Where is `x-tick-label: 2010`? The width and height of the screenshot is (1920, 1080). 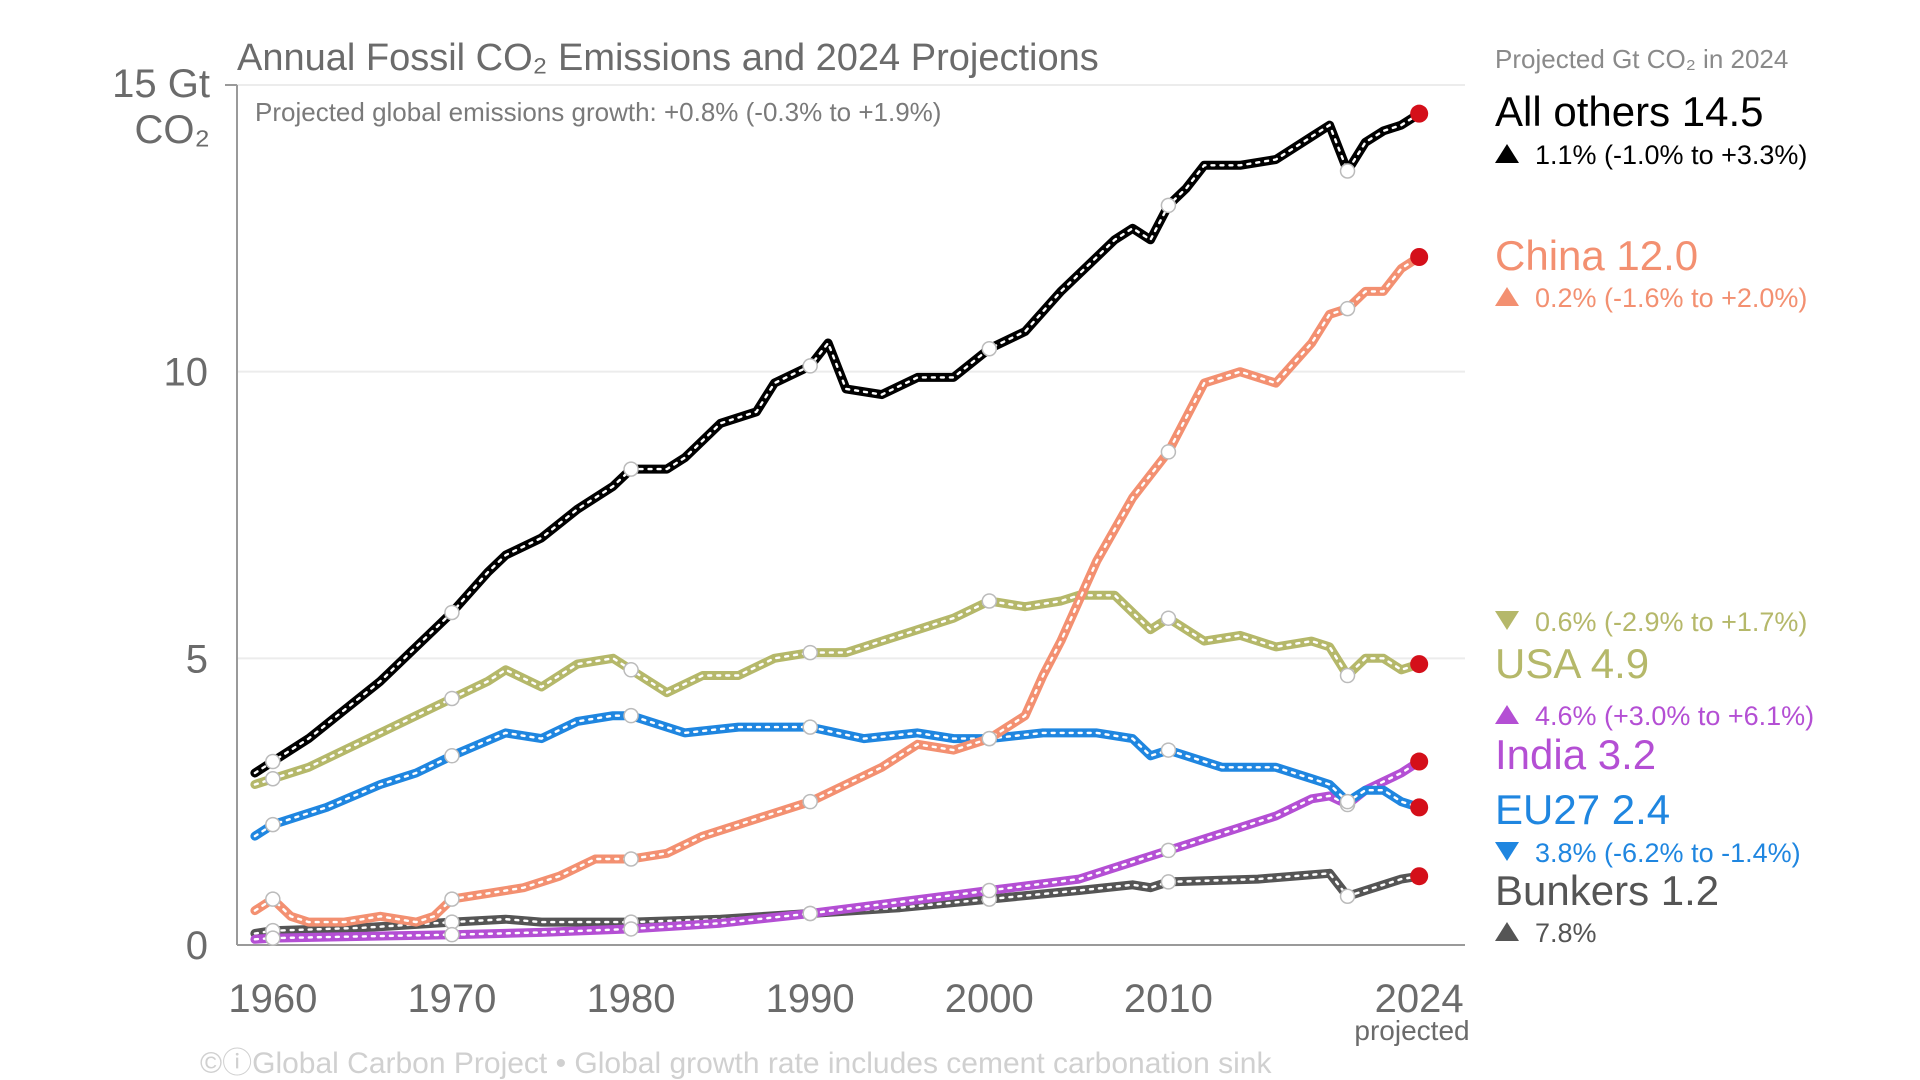 x-tick-label: 2010 is located at coordinates (1168, 999).